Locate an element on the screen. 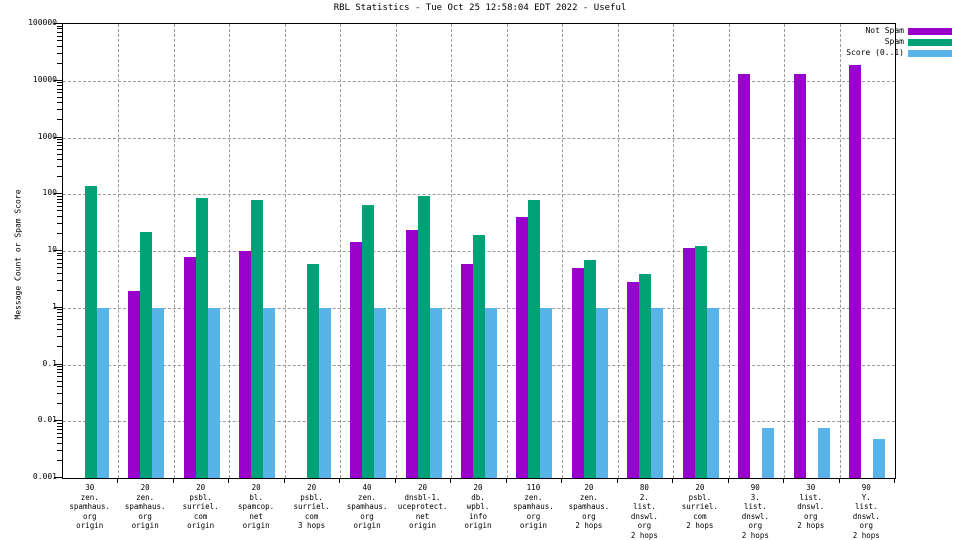 The width and height of the screenshot is (960, 540). legend-swatch is located at coordinates (930, 31).